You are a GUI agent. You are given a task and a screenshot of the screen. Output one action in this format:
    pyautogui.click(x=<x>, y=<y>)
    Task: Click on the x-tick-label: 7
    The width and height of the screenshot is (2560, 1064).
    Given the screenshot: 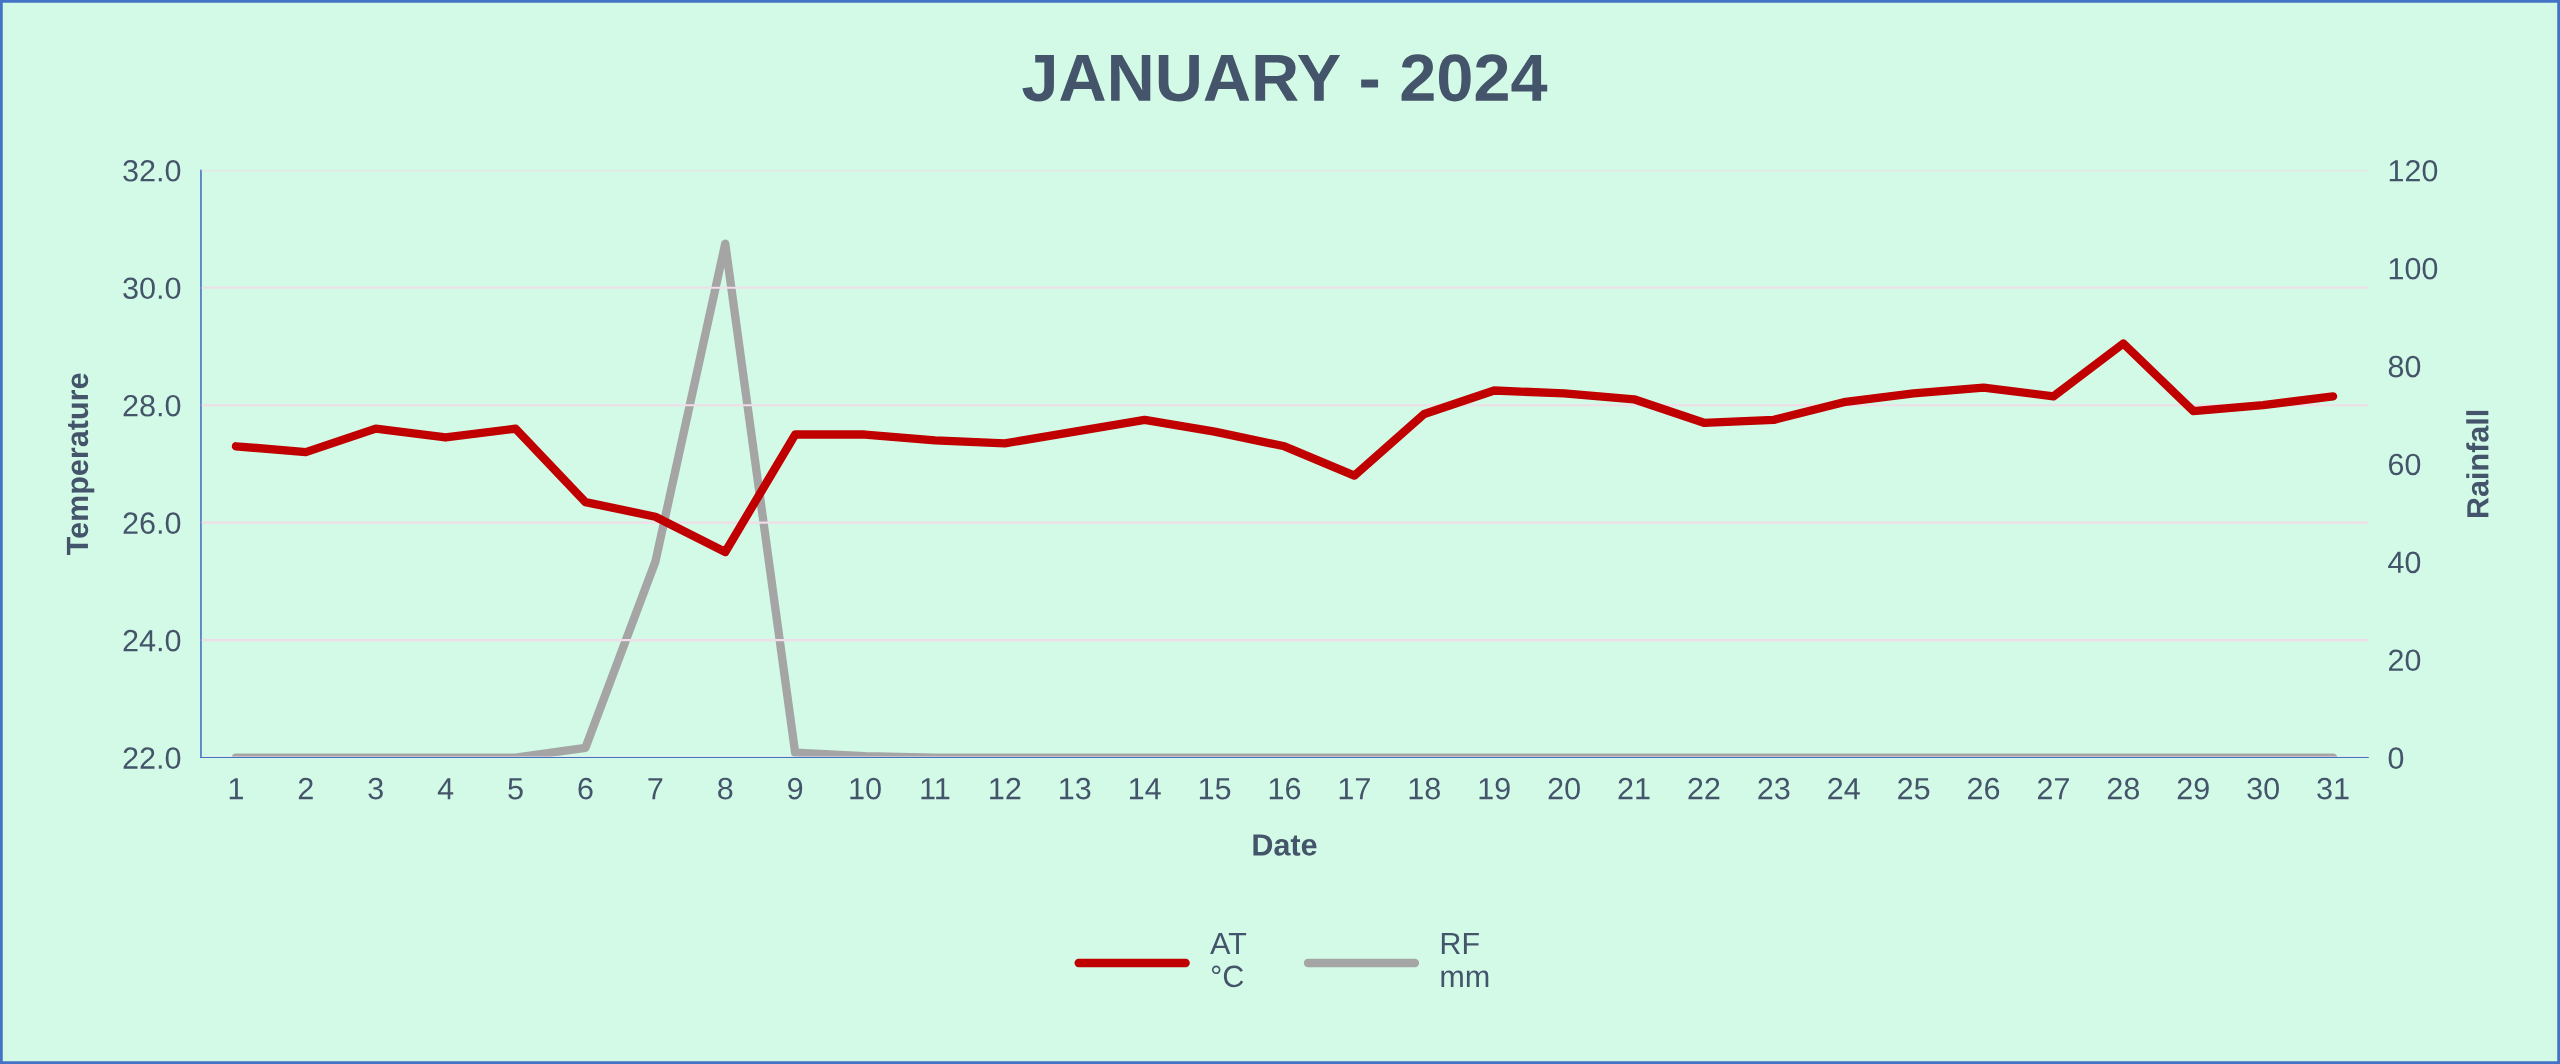 What is the action you would take?
    pyautogui.click(x=655, y=789)
    